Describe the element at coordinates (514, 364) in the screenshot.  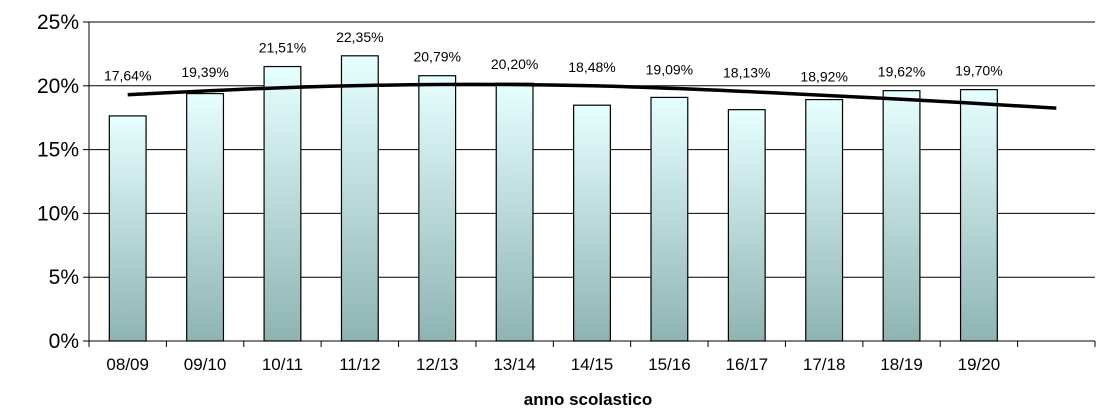
I see `x-tick-label: 13/14` at that location.